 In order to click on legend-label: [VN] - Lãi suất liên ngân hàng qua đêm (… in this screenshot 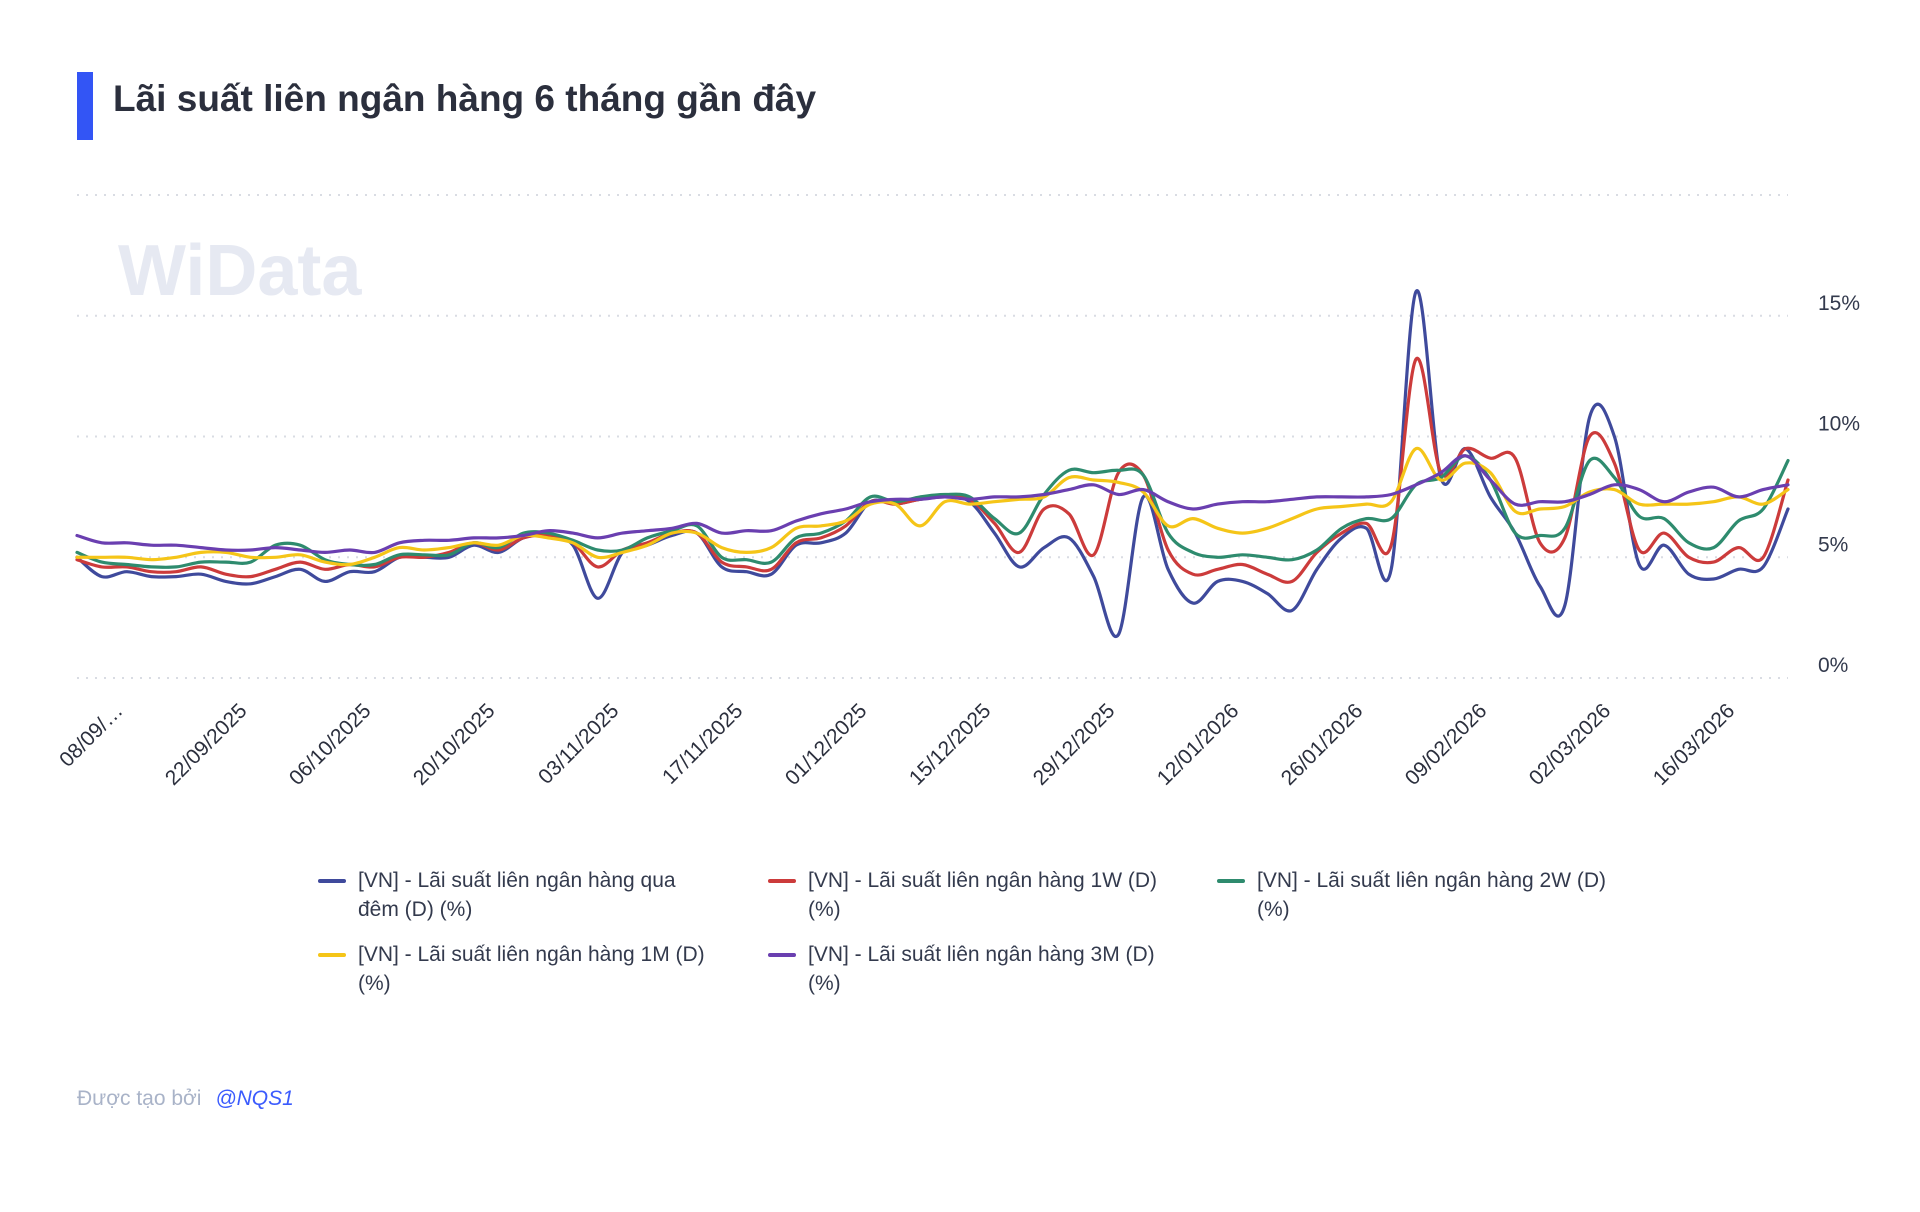, I will do `click(517, 895)`.